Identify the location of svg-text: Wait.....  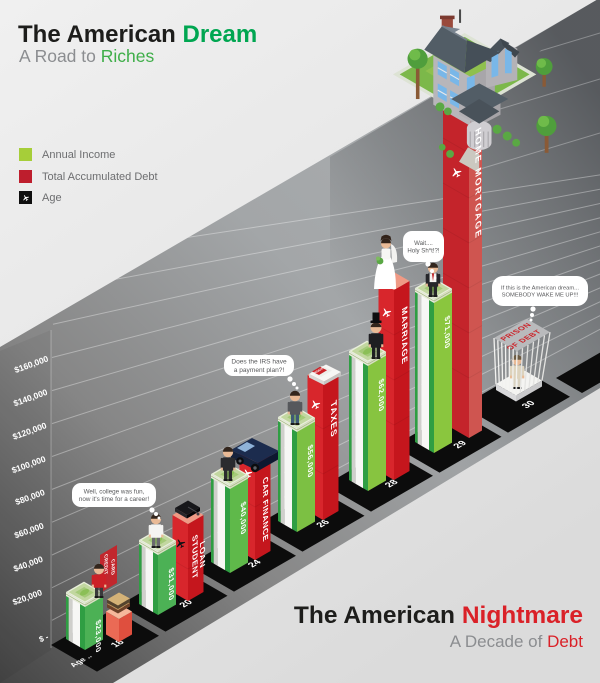
(423, 243).